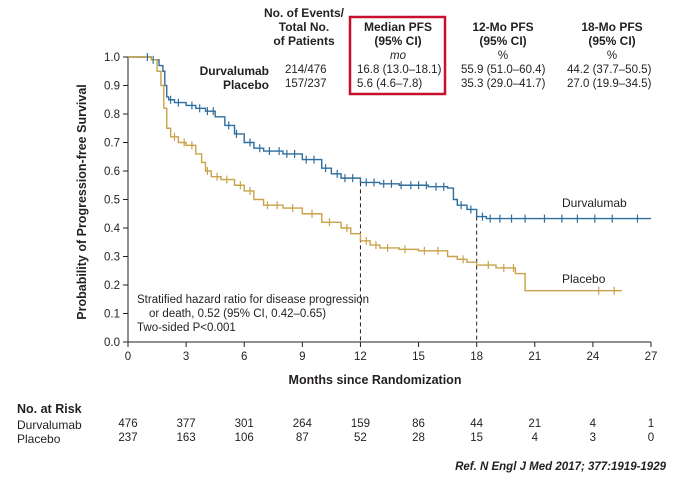  What do you see at coordinates (82, 201) in the screenshot?
I see `y-axis-label: Probability of Progression-free Survival` at bounding box center [82, 201].